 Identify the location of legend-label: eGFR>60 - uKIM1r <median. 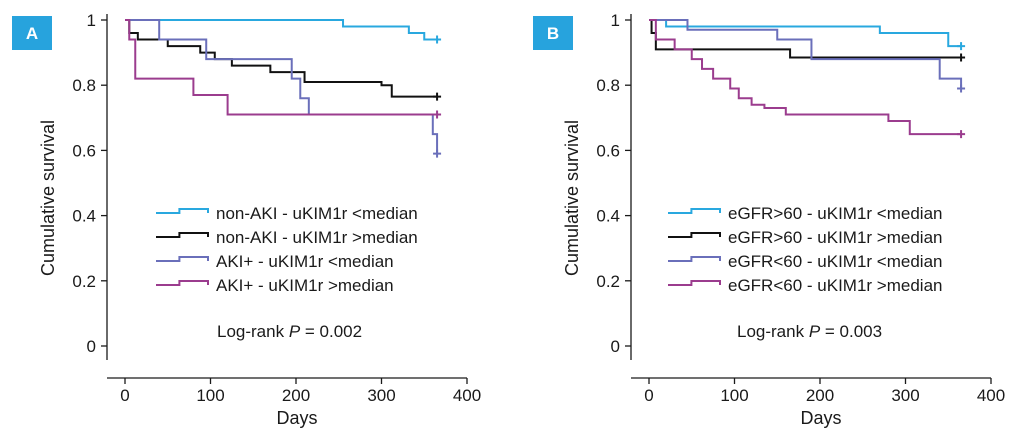
(835, 213).